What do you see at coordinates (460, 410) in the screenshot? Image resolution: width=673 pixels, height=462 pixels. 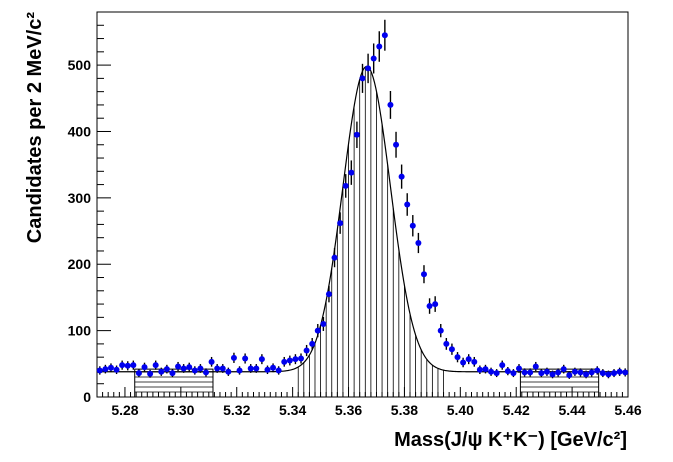 I see `x-tick-label: 5.40` at bounding box center [460, 410].